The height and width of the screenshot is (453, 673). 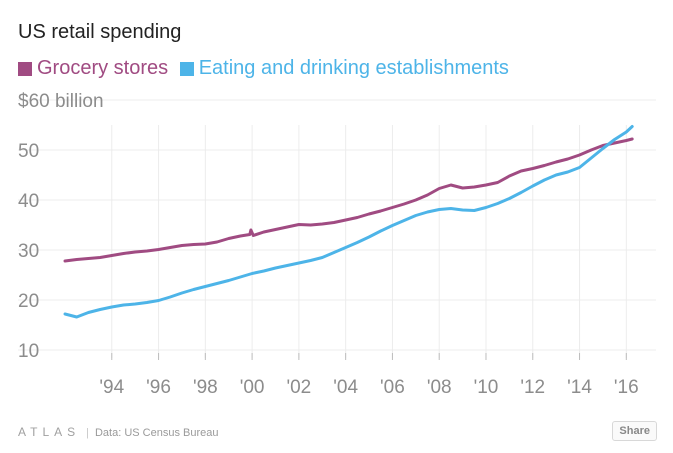 I want to click on chart-title: US retail spending, so click(x=100, y=32).